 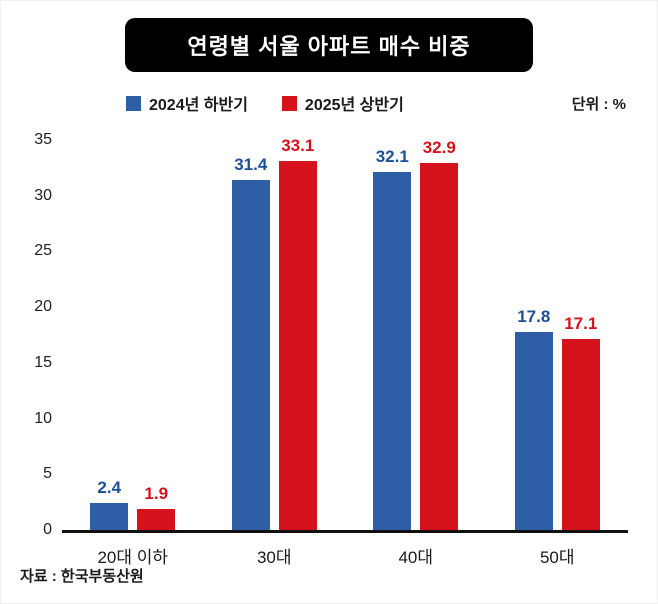 What do you see at coordinates (156, 493) in the screenshot?
I see `value-label: 1.9` at bounding box center [156, 493].